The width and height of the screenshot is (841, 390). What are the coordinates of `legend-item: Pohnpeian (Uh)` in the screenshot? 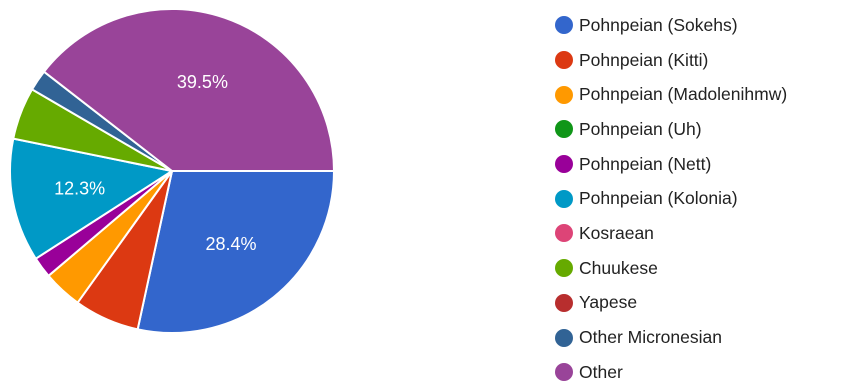 It's located at (671, 129).